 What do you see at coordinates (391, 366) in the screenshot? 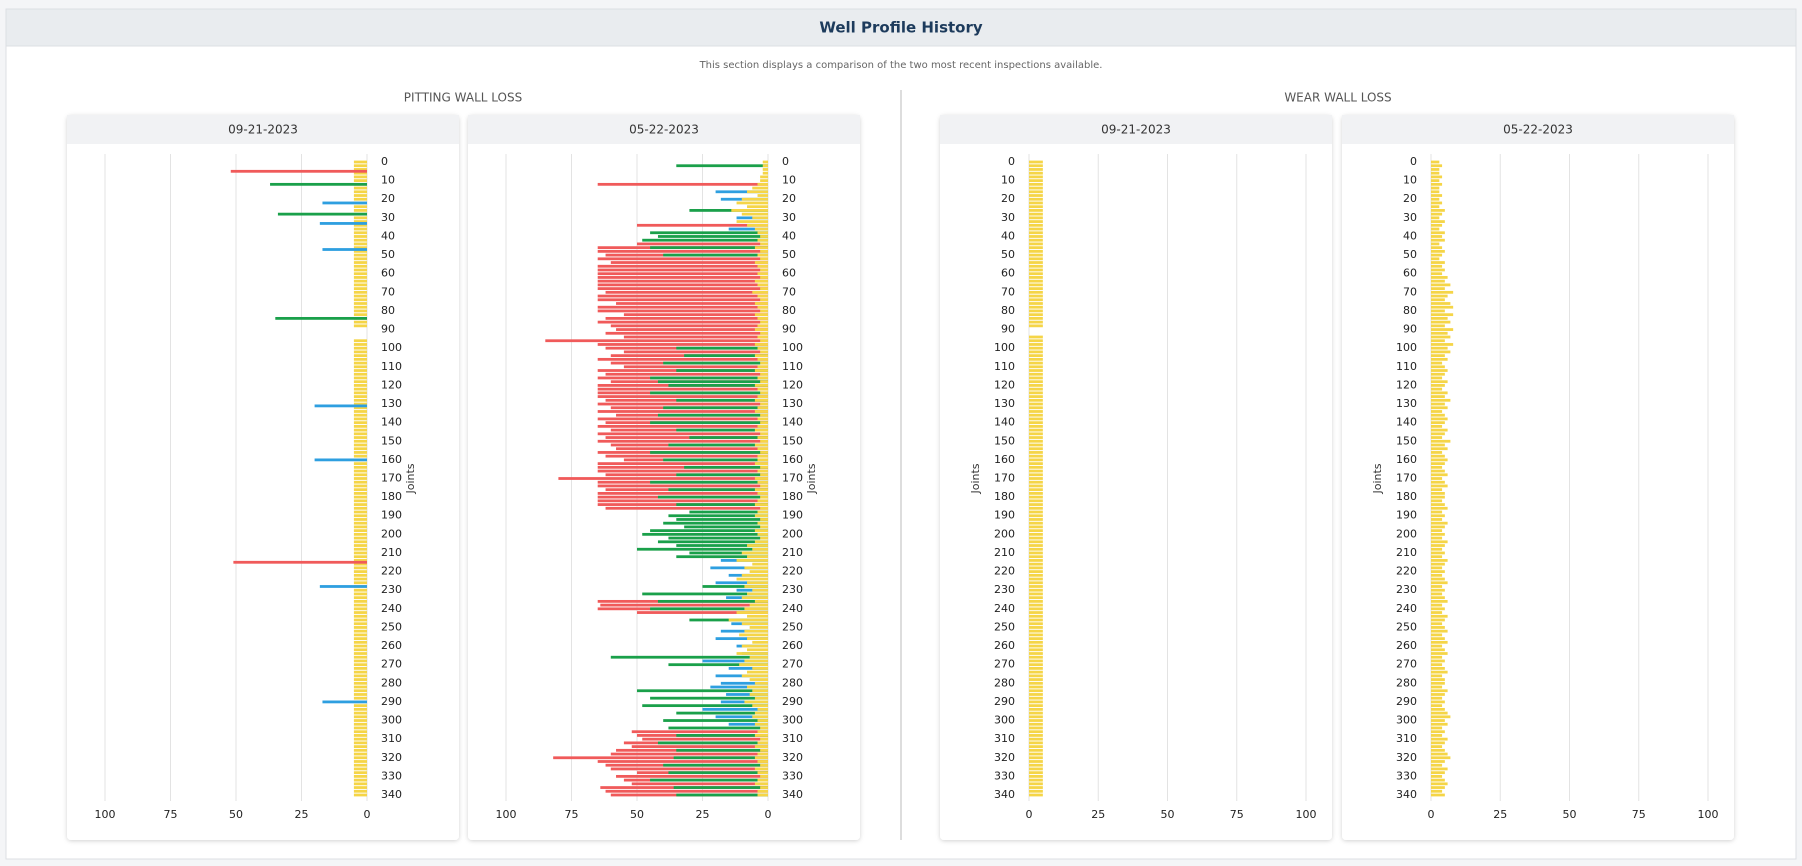
I see `y-tick-label: 110` at bounding box center [391, 366].